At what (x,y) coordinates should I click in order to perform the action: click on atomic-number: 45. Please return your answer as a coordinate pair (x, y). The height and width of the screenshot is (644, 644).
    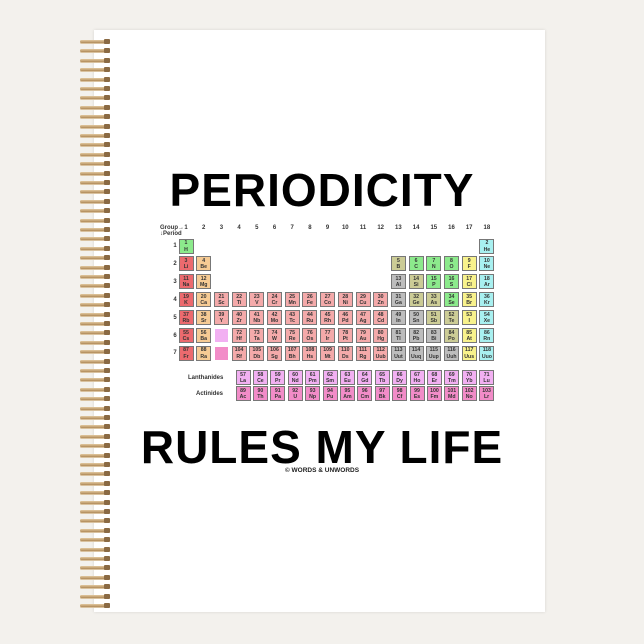
    Looking at the image, I should click on (327, 314).